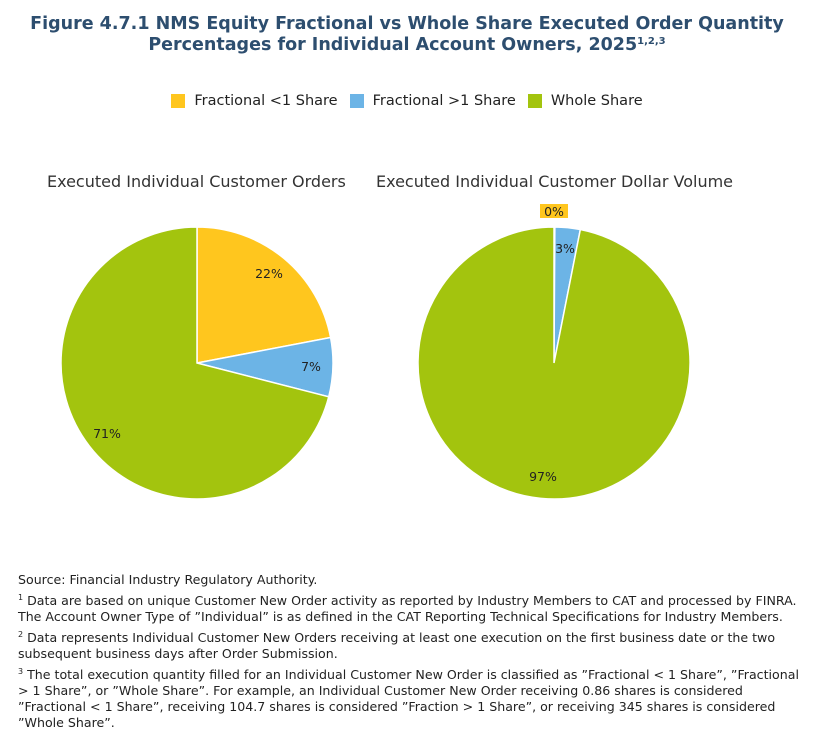  What do you see at coordinates (196, 181) in the screenshot?
I see `pie-title-orders: Executed Individual Customer Orders` at bounding box center [196, 181].